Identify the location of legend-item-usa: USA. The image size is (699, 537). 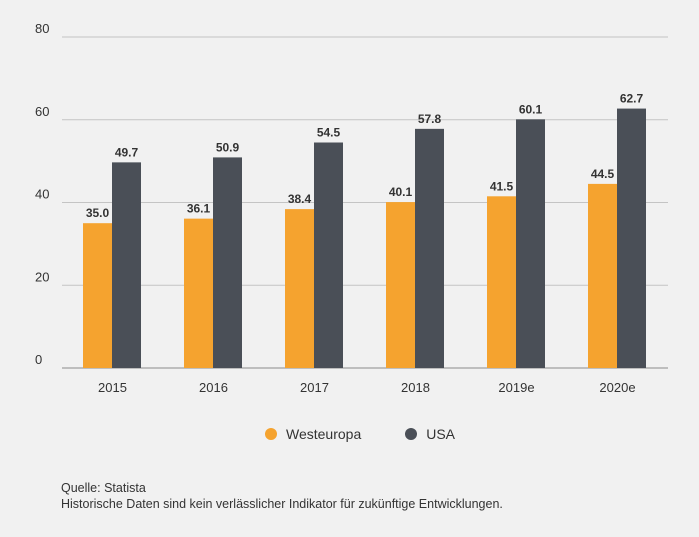
(430, 434).